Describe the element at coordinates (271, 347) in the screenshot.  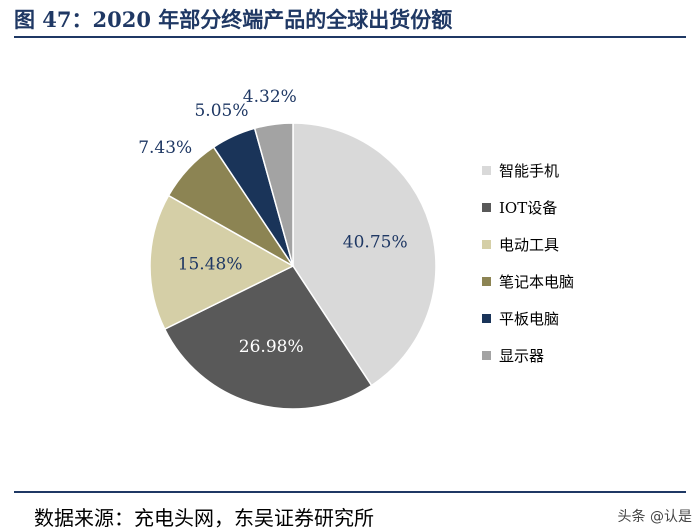
I see `data-label-2: 26.98%` at that location.